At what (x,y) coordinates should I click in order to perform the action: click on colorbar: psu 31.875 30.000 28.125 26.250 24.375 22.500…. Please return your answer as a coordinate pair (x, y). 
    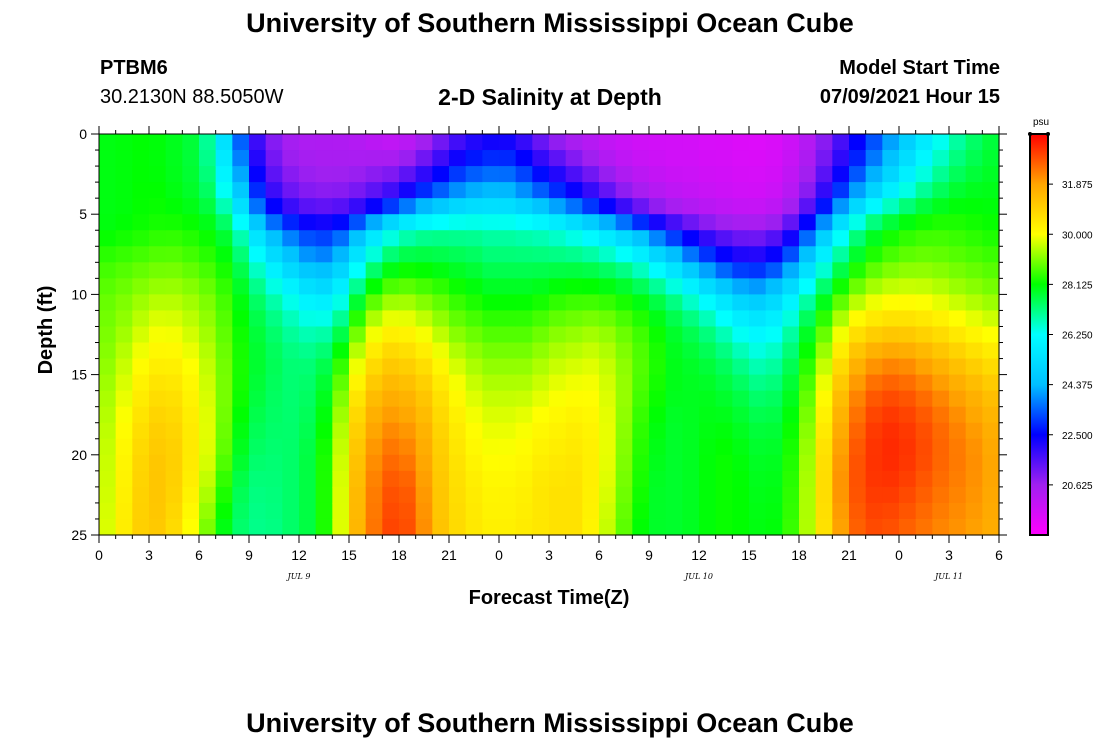
    Looking at the image, I should click on (1060, 326).